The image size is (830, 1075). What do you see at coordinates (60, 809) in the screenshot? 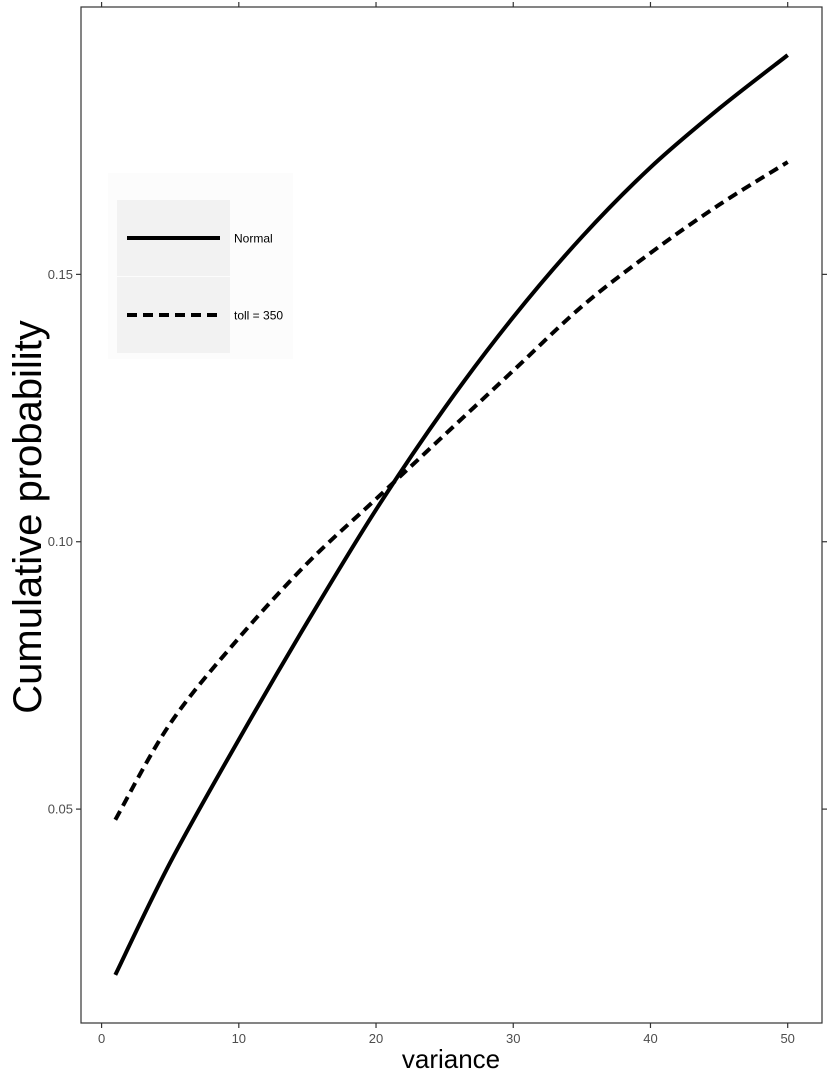
I see `y-tick-label: 0.05` at bounding box center [60, 809].